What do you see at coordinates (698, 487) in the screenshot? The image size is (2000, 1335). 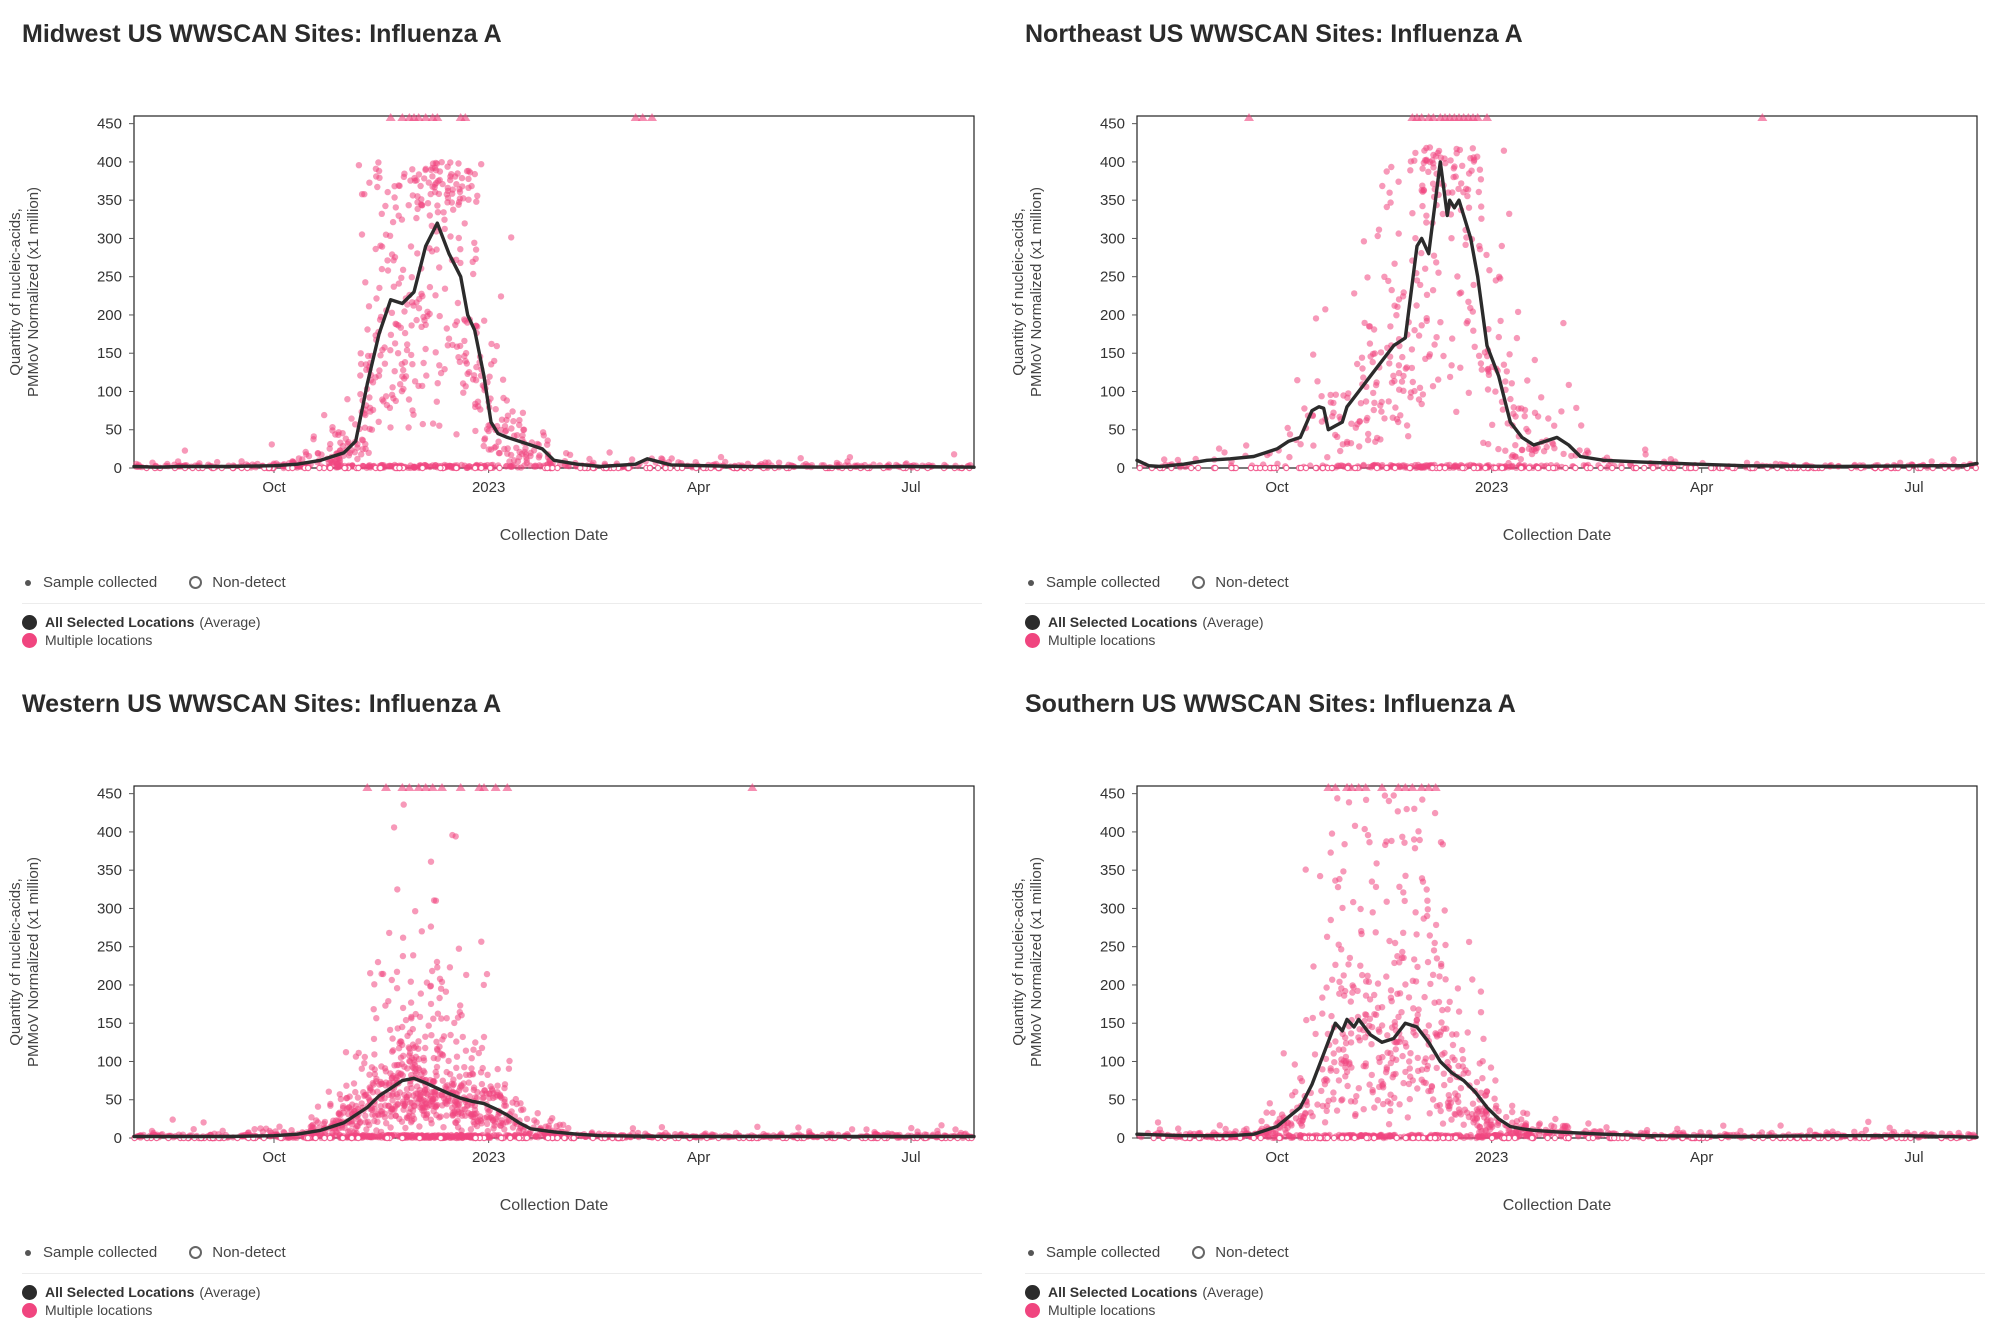 I see `x-tick-label: Apr` at bounding box center [698, 487].